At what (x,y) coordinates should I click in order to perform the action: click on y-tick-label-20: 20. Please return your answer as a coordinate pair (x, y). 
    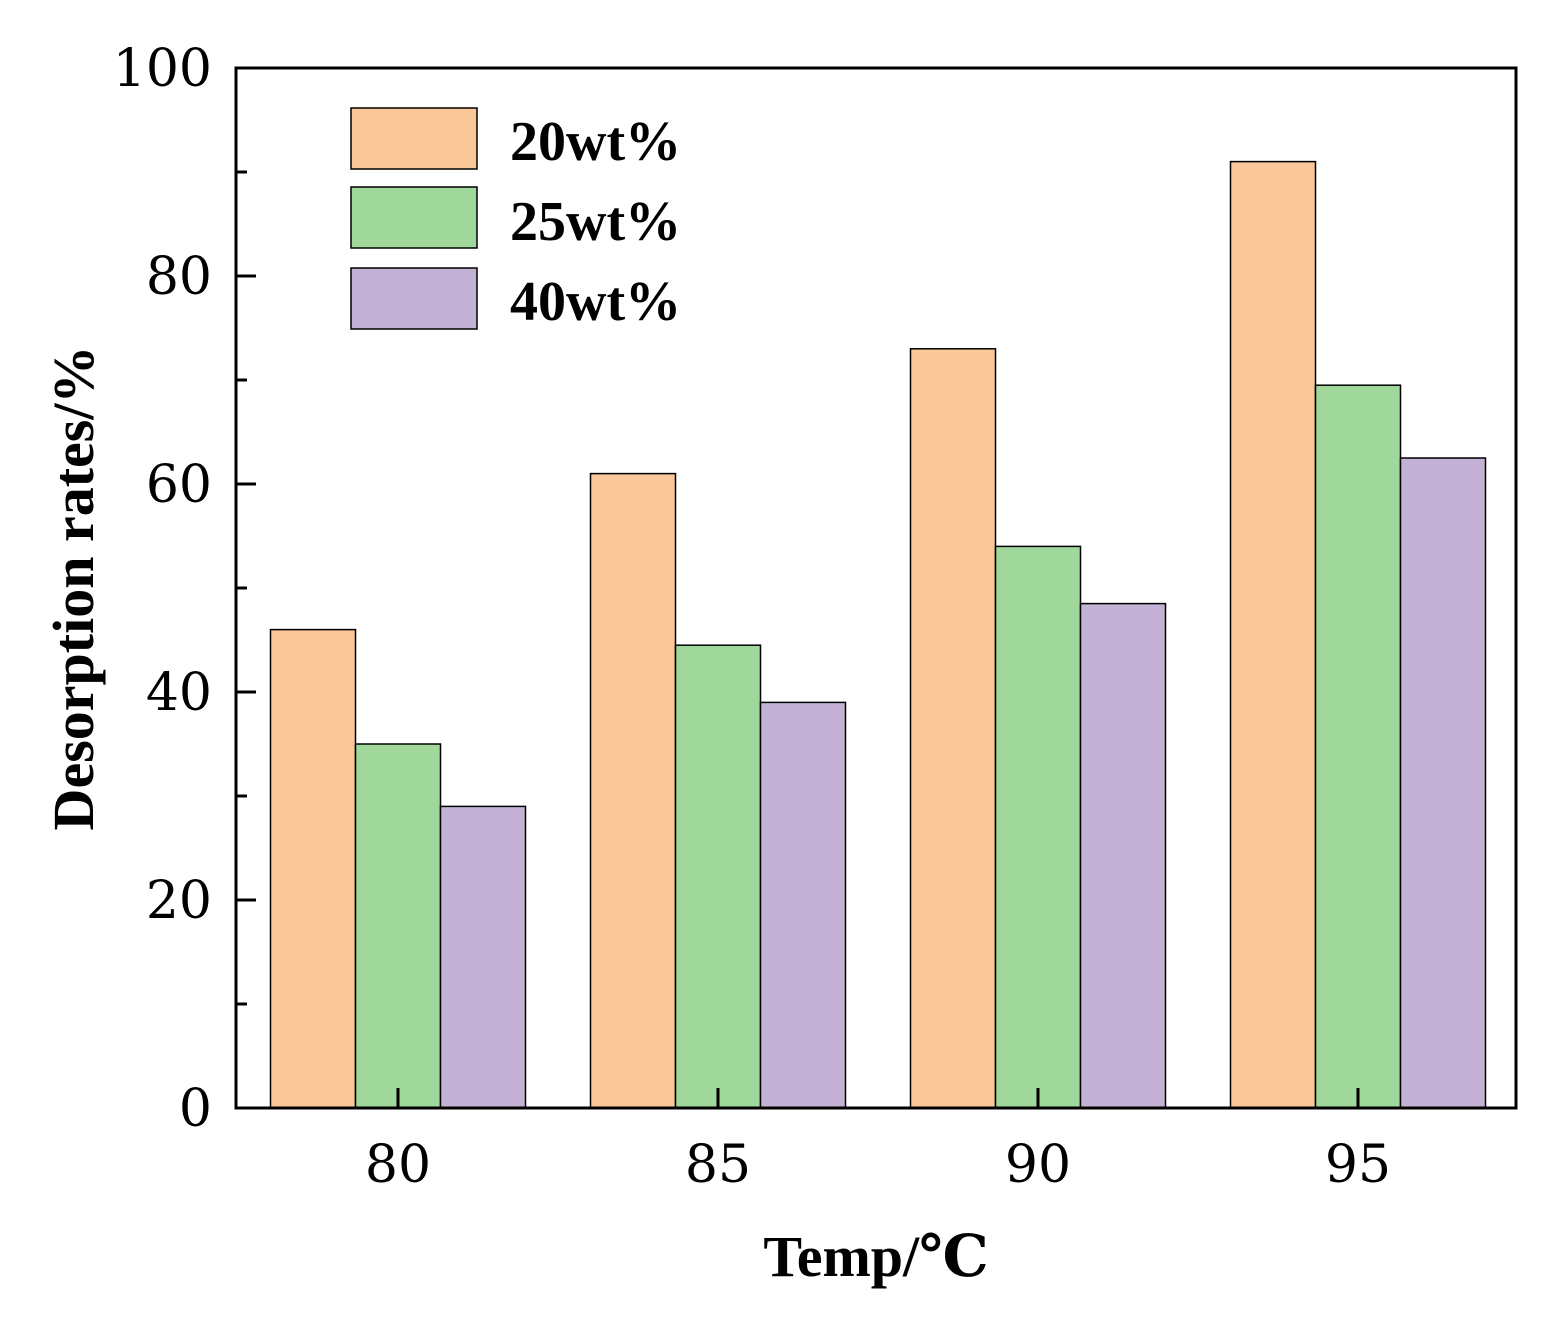
    Looking at the image, I should click on (179, 901).